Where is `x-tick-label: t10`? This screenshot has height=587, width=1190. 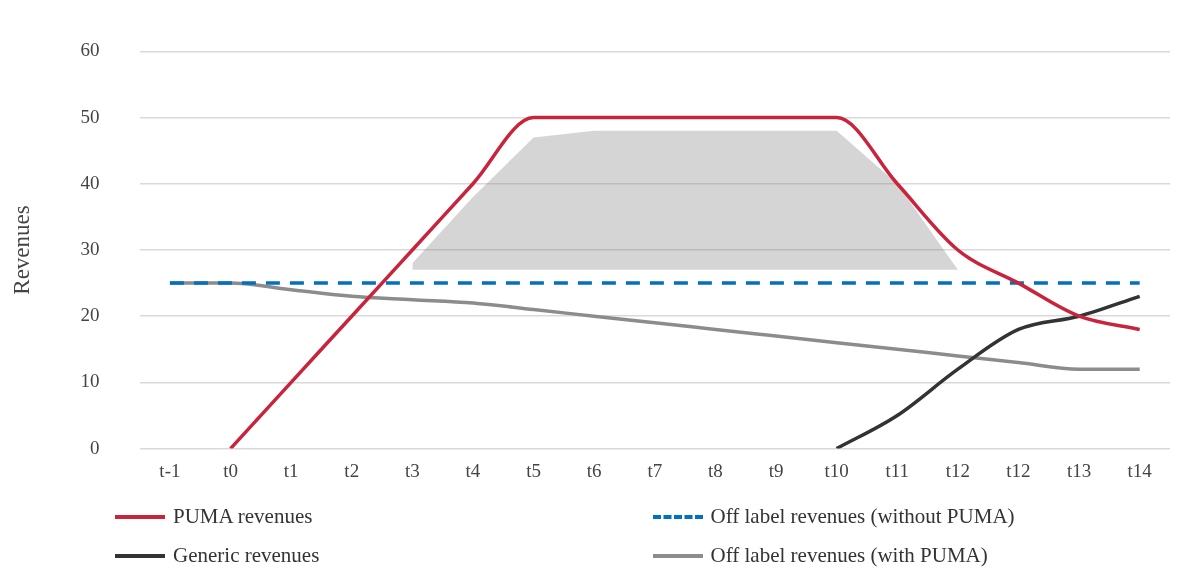
x-tick-label: t10 is located at coordinates (836, 470).